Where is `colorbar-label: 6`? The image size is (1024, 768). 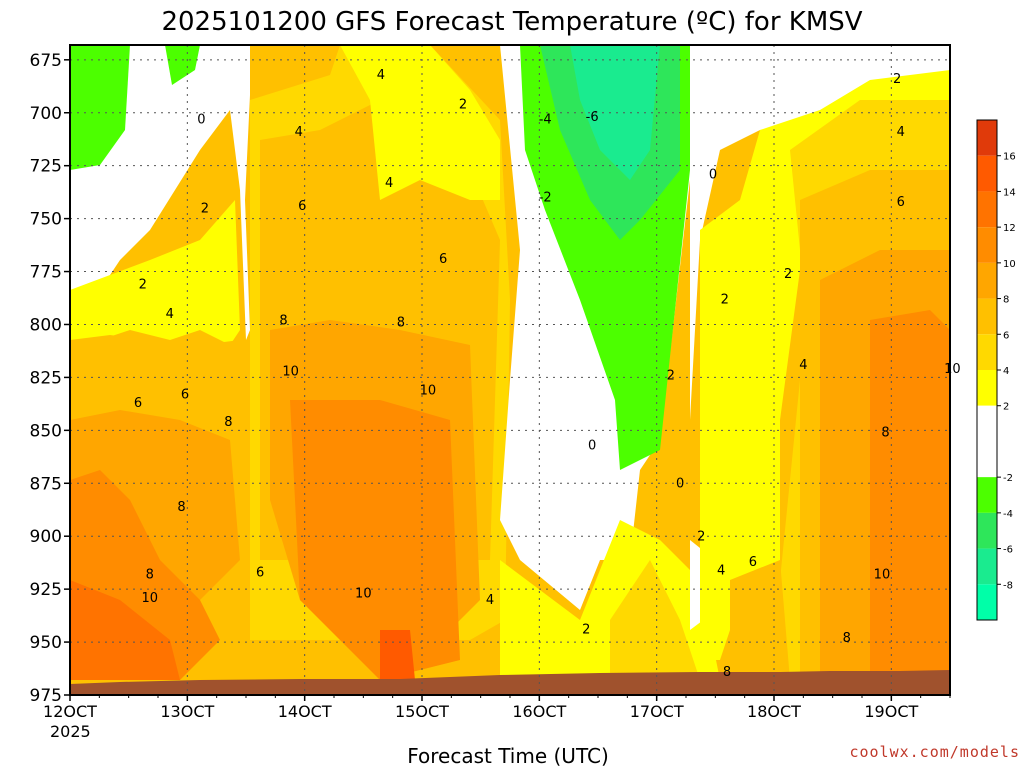 colorbar-label: 6 is located at coordinates (1006, 335).